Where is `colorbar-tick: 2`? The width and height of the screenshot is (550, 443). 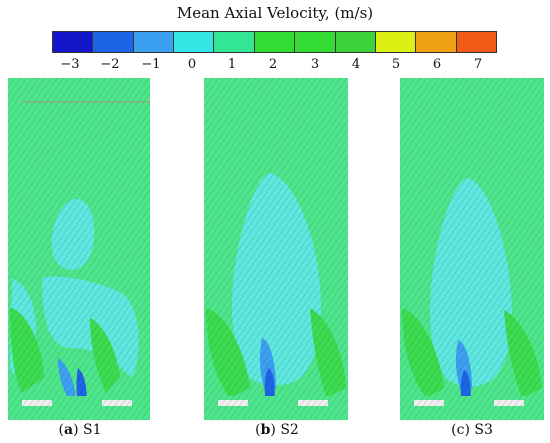
colorbar-tick: 2 is located at coordinates (273, 64).